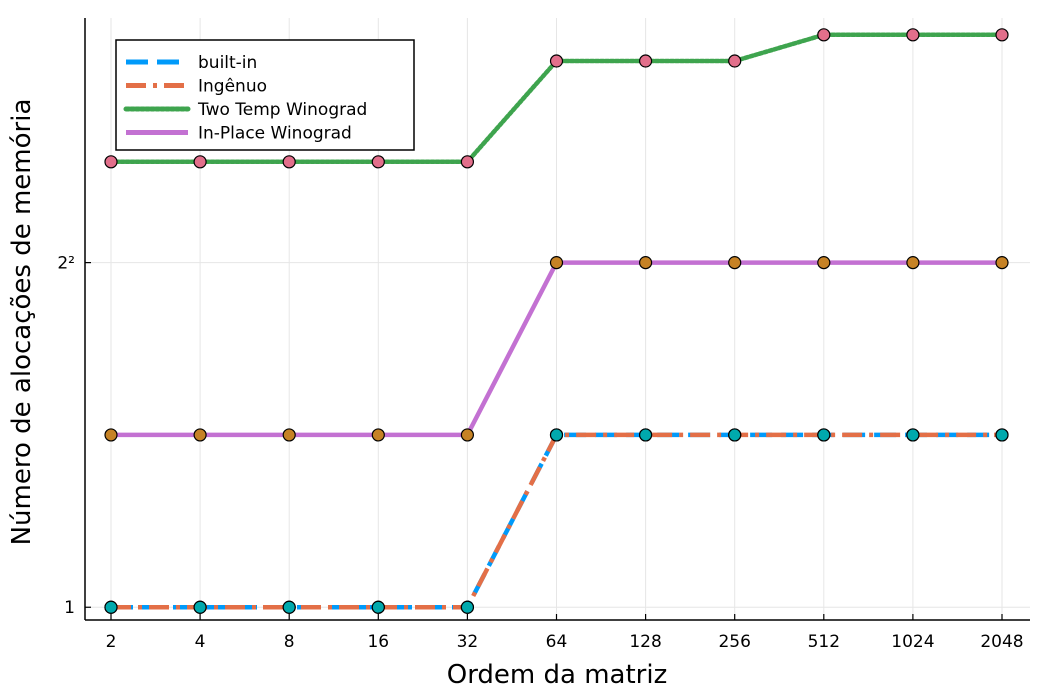 Image resolution: width=1040 pixels, height=691 pixels. What do you see at coordinates (912, 642) in the screenshot?
I see `x-tick-label: 1024` at bounding box center [912, 642].